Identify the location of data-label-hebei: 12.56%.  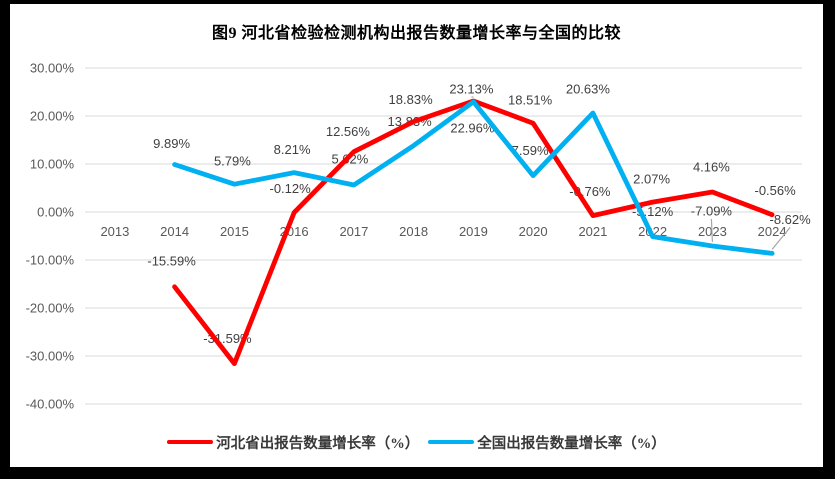
(348, 131).